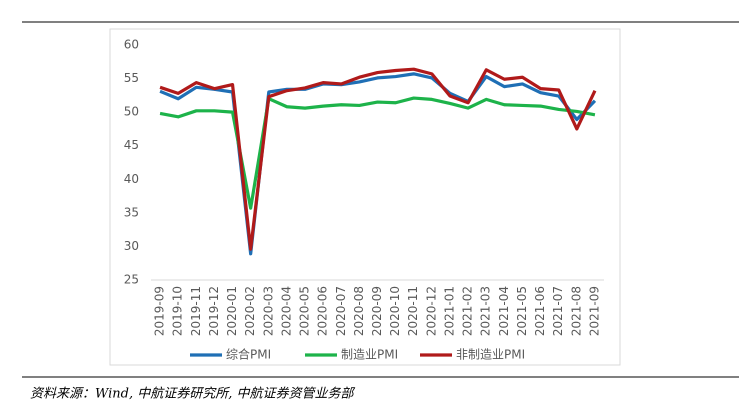 This screenshot has height=411, width=739. What do you see at coordinates (214, 311) in the screenshot?
I see `x-tick-label: 2019-12` at bounding box center [214, 311].